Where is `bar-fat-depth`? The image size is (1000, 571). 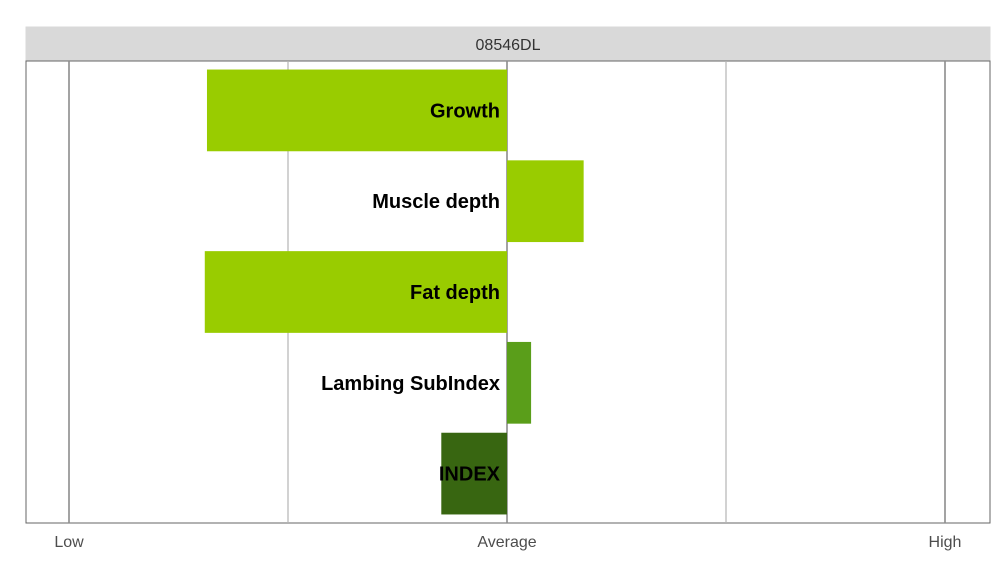 bar-fat-depth is located at coordinates (355, 292).